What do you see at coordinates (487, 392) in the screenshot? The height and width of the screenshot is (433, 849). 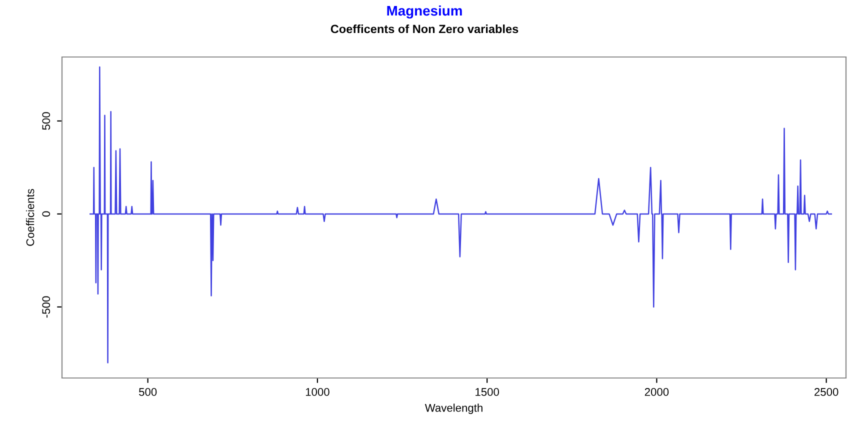 I see `x-tick-label: 1500` at bounding box center [487, 392].